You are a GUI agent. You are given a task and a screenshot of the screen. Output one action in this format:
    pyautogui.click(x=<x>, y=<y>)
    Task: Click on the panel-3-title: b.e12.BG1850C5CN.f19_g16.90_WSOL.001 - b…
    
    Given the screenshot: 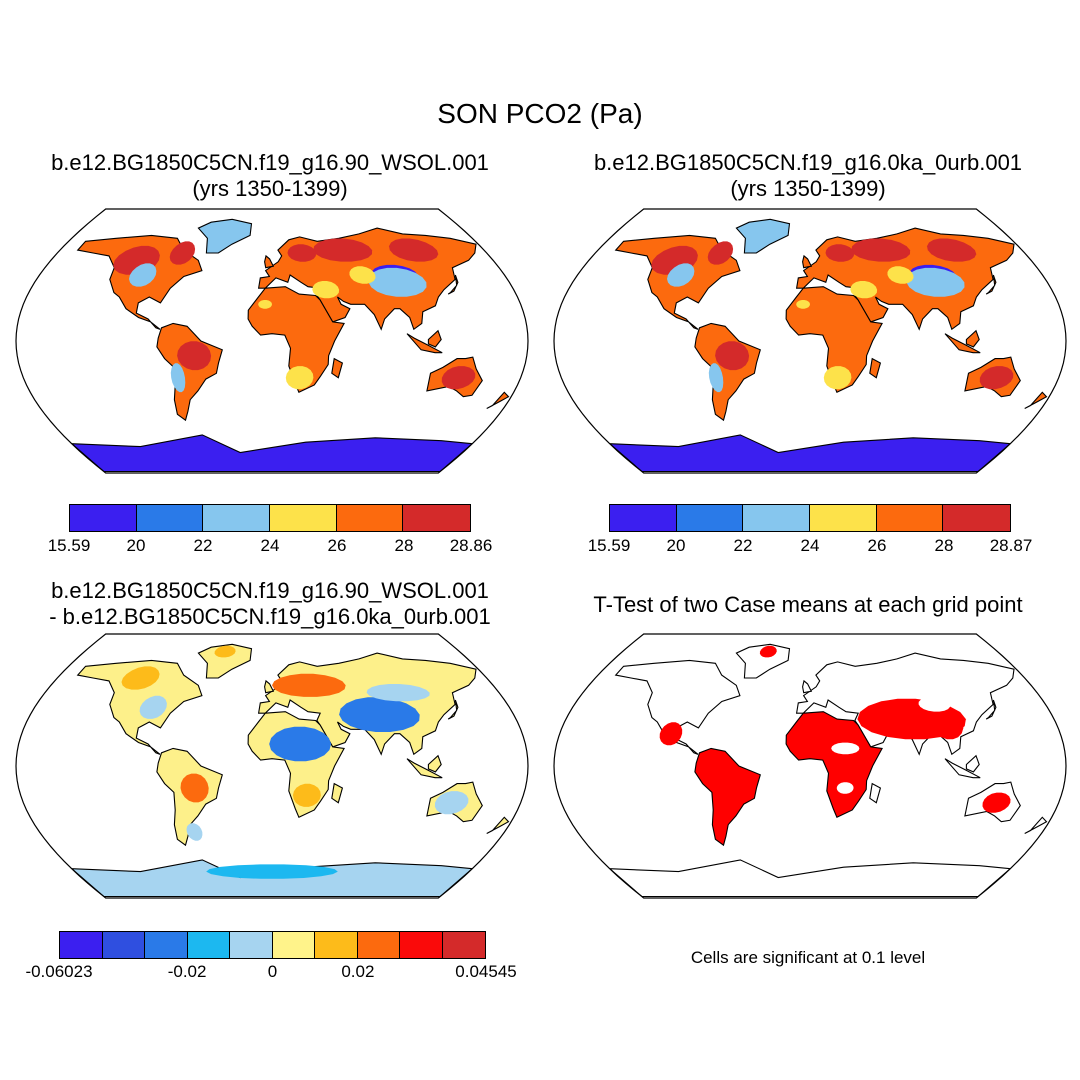 What is the action you would take?
    pyautogui.click(x=270, y=604)
    